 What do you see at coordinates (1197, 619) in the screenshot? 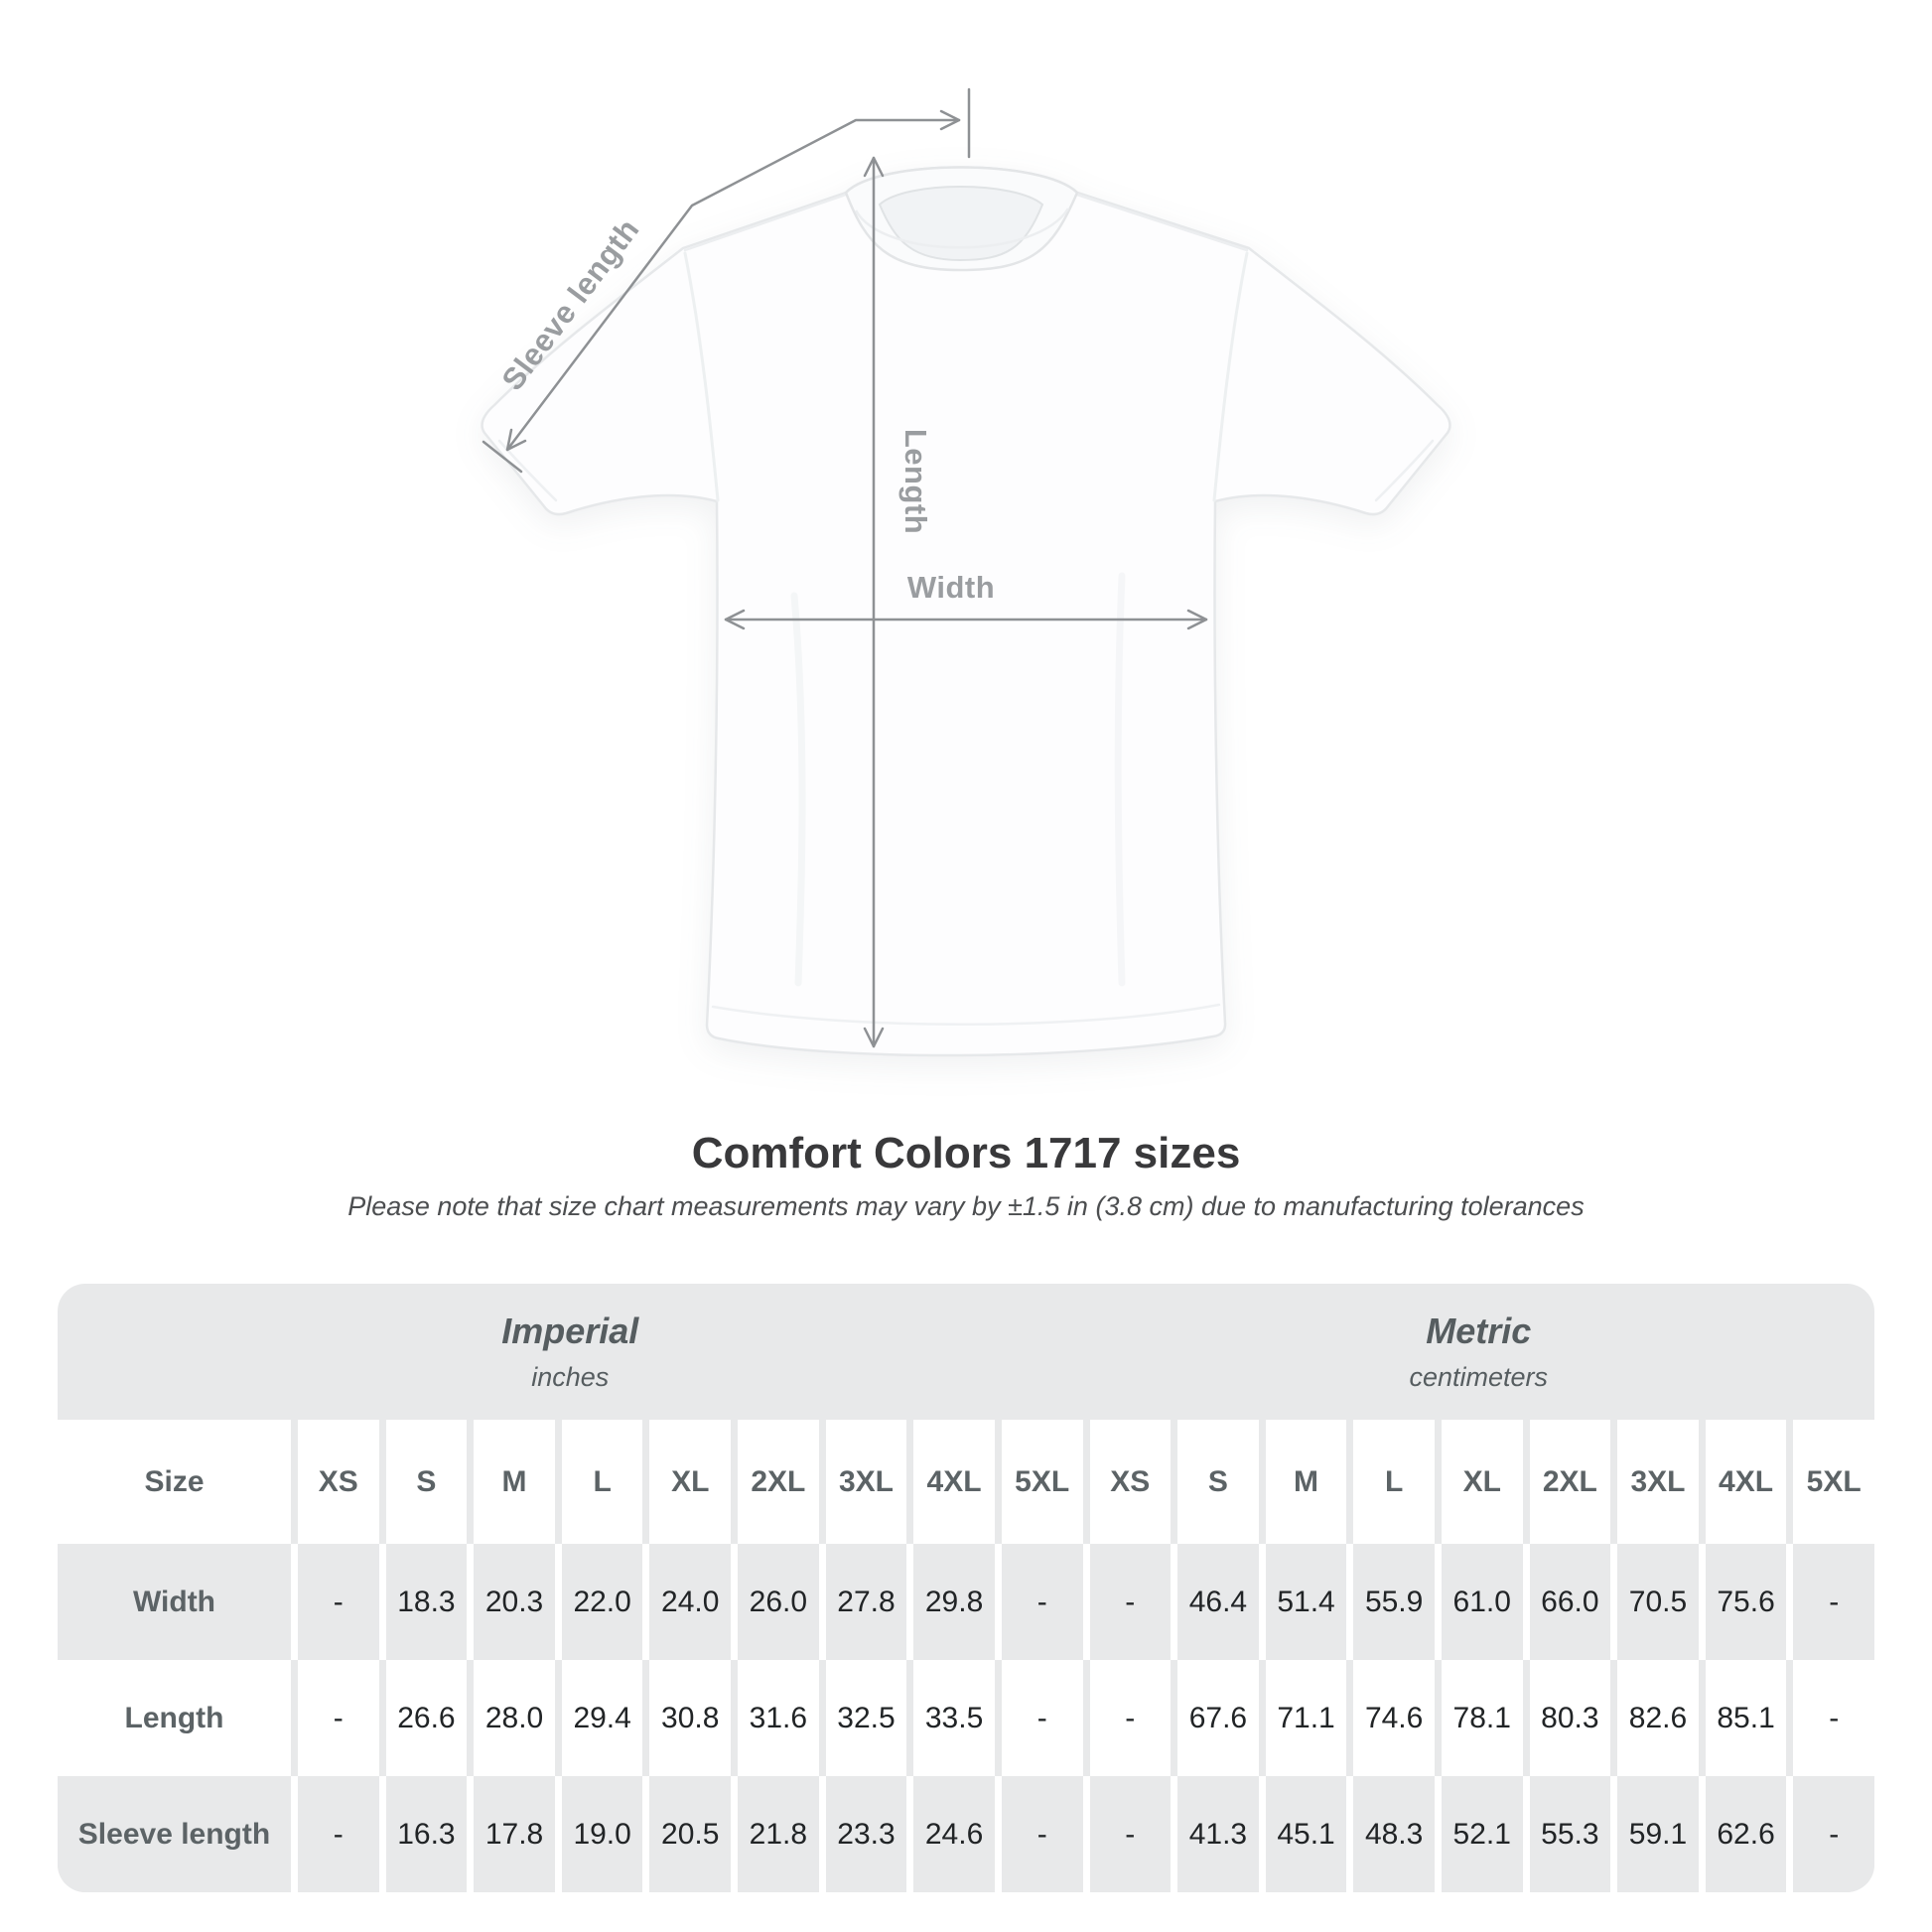
I see `width-arrowhead-right` at bounding box center [1197, 619].